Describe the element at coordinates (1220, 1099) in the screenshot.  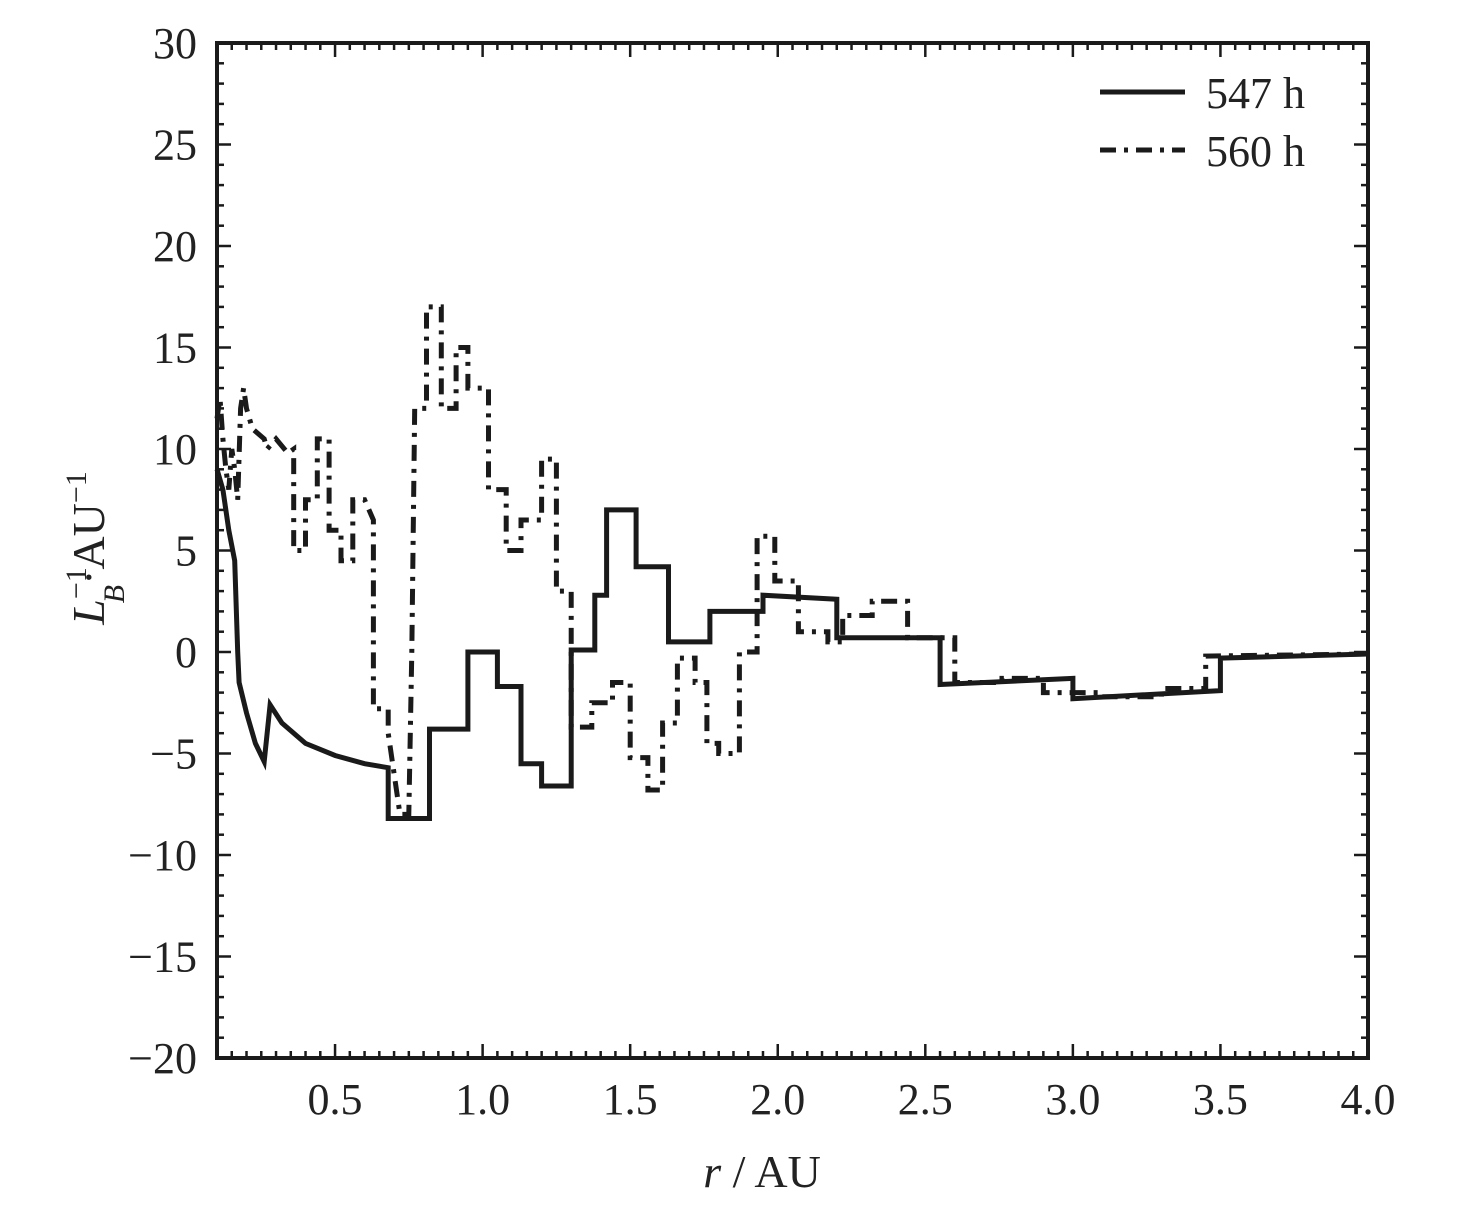
I see `x-tick-label: 3.5` at that location.